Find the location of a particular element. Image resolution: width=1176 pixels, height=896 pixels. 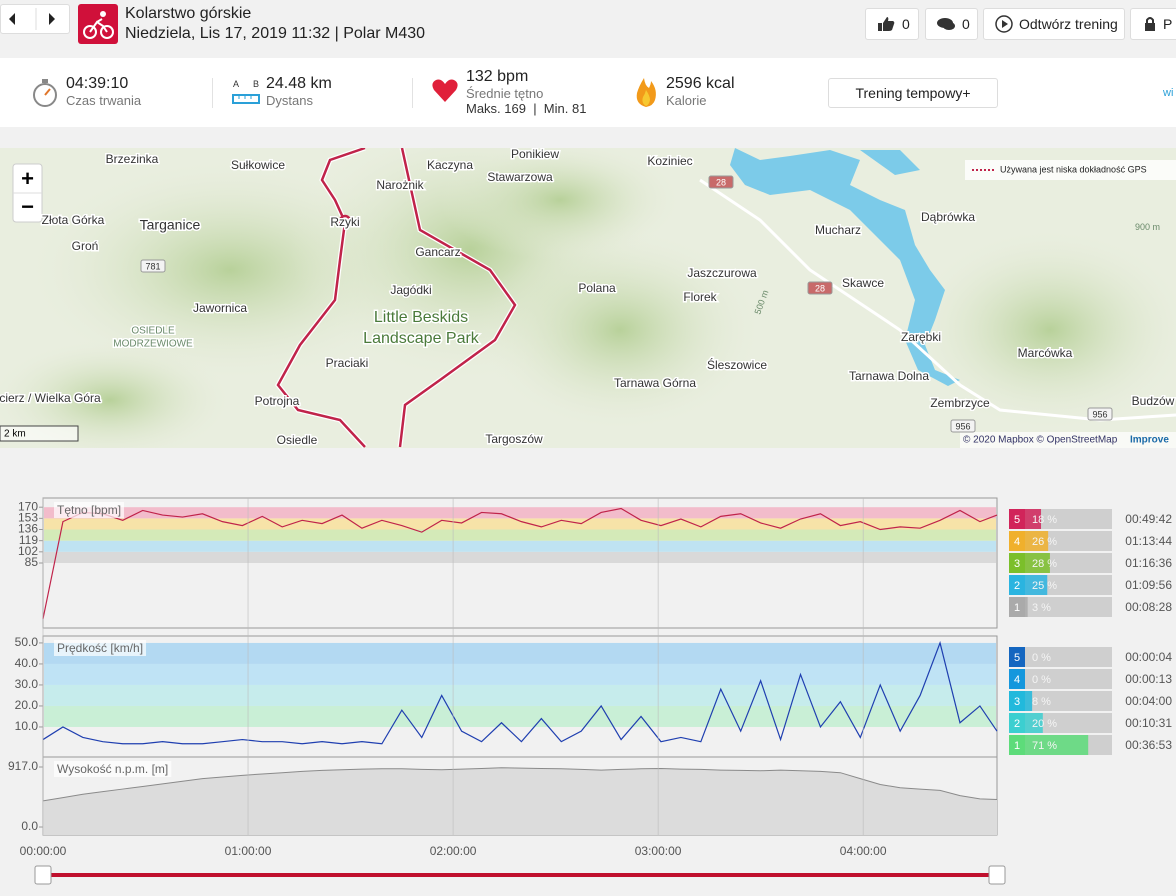

zone-time: 00:49:42 is located at coordinates (1148, 519).